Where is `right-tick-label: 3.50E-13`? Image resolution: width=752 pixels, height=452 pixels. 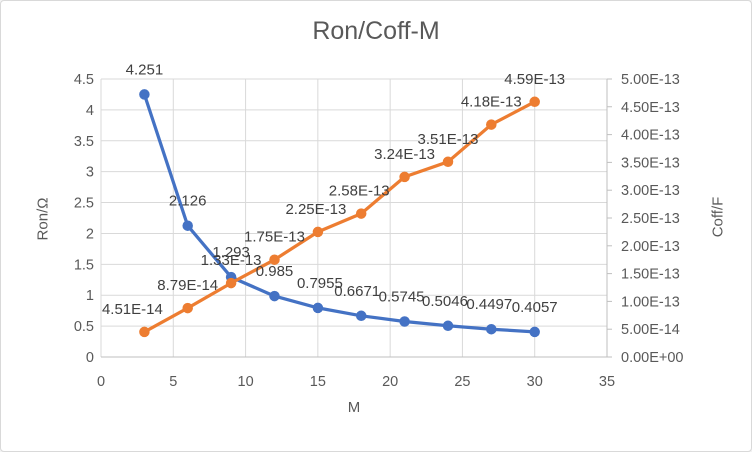
right-tick-label: 3.50E-13 is located at coordinates (650, 163).